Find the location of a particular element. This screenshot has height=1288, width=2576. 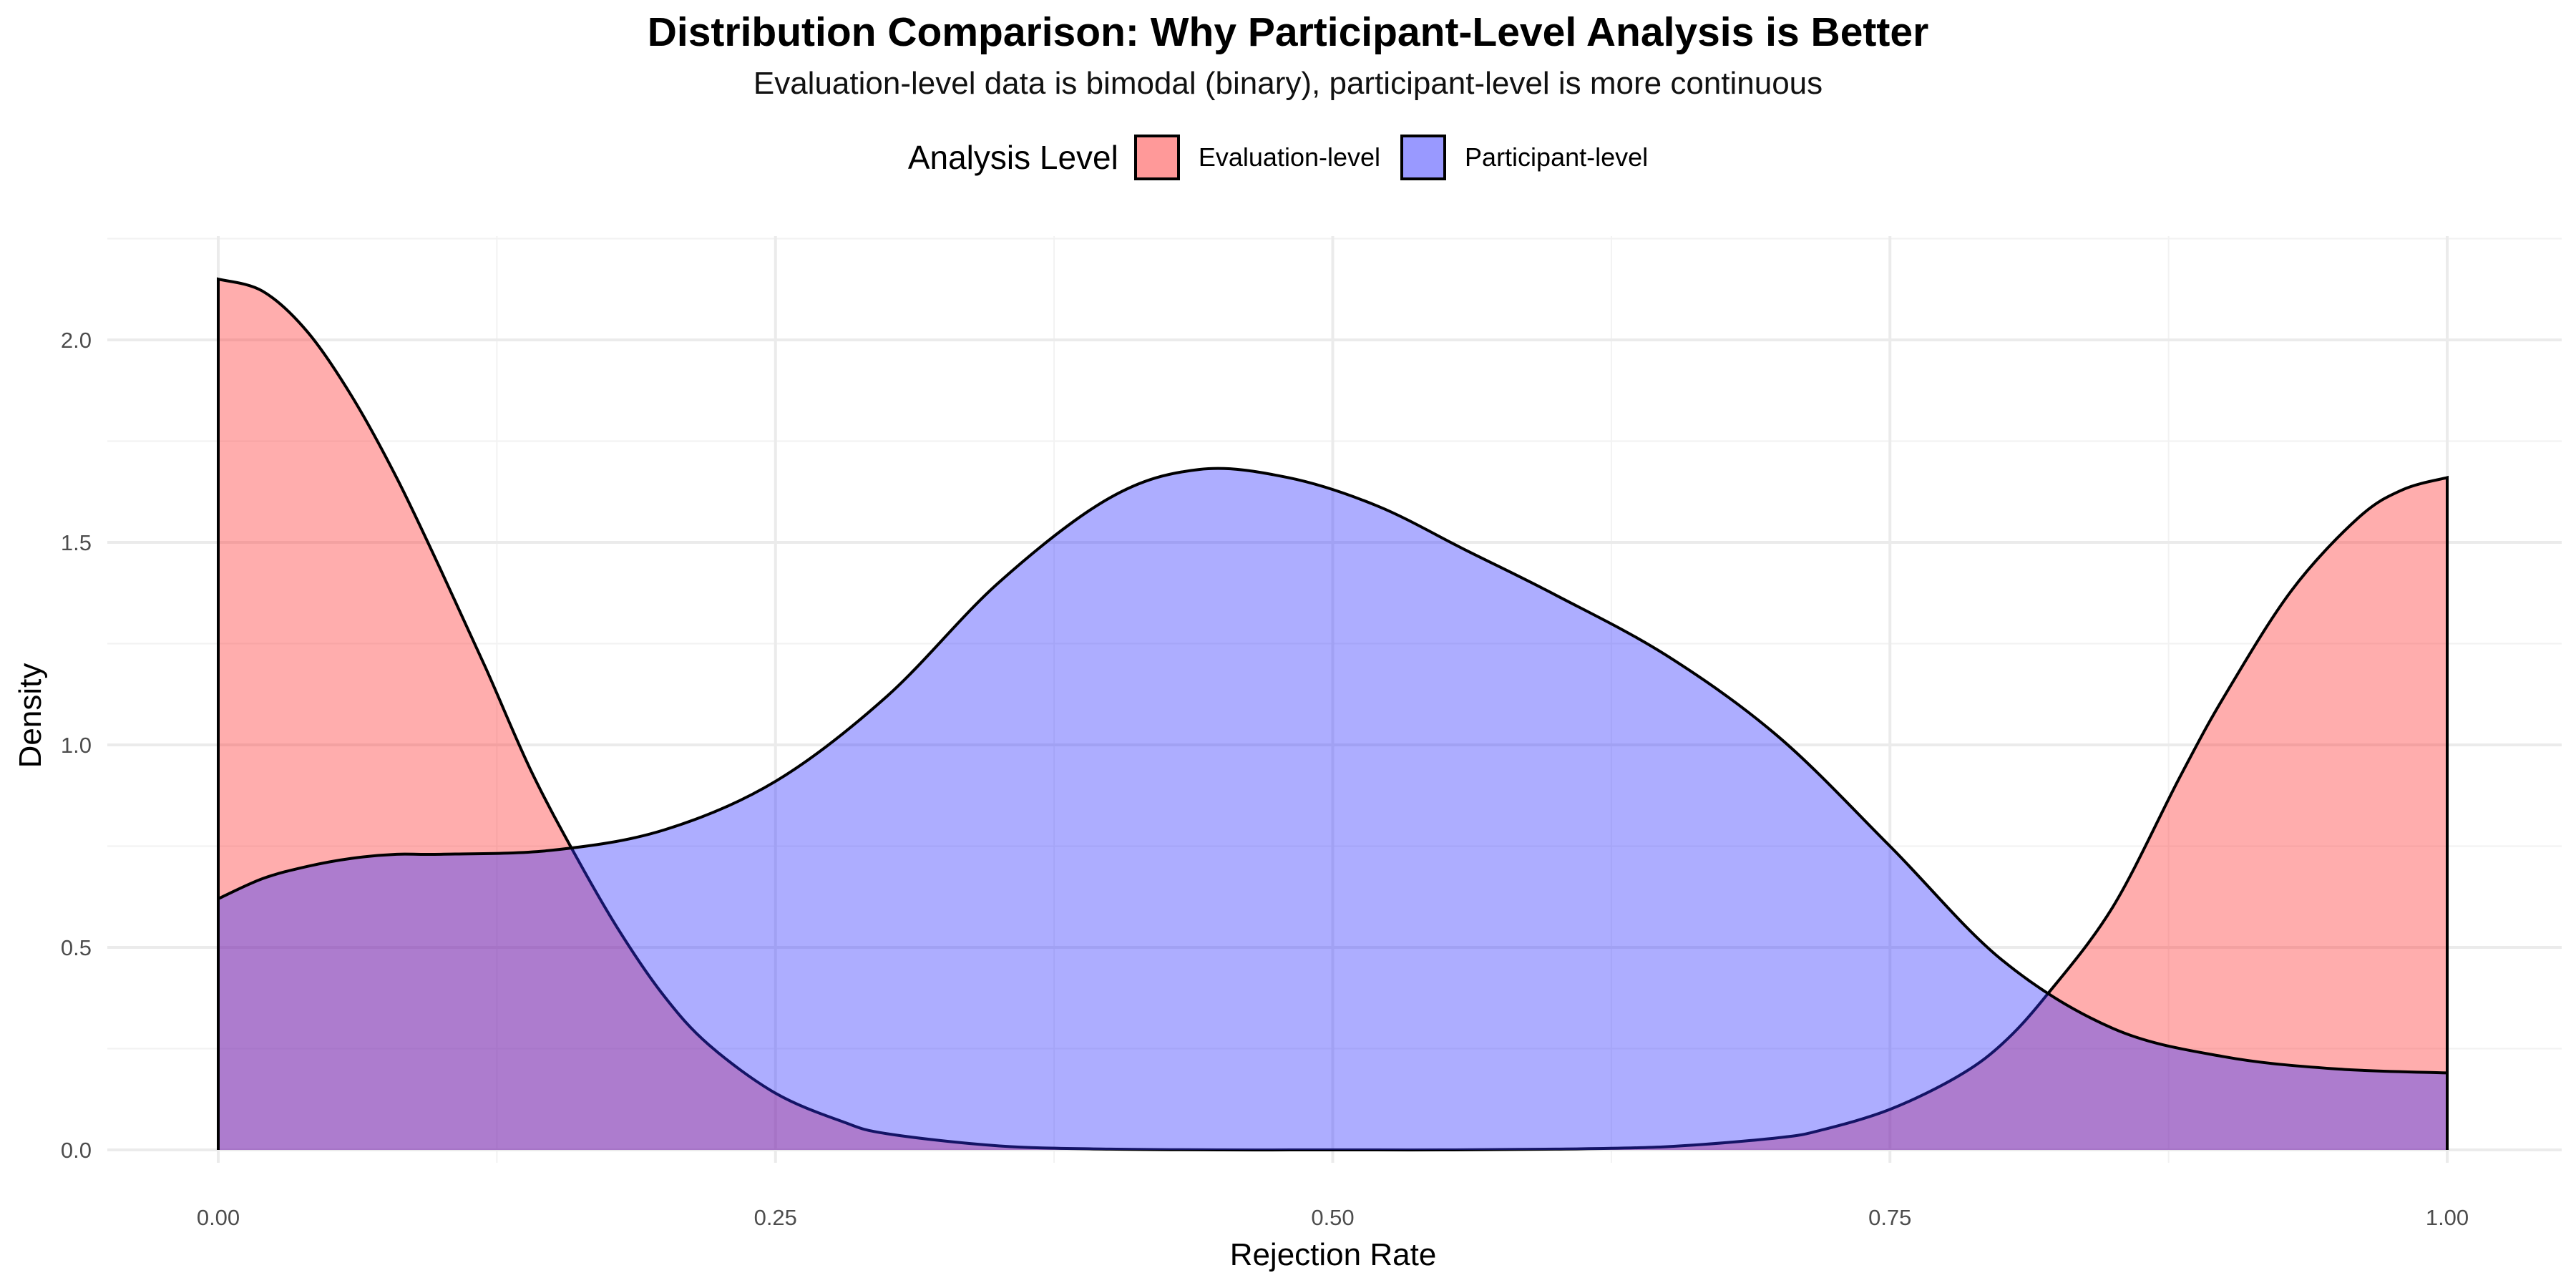

x-tick-label: 0.50 is located at coordinates (1332, 1217).